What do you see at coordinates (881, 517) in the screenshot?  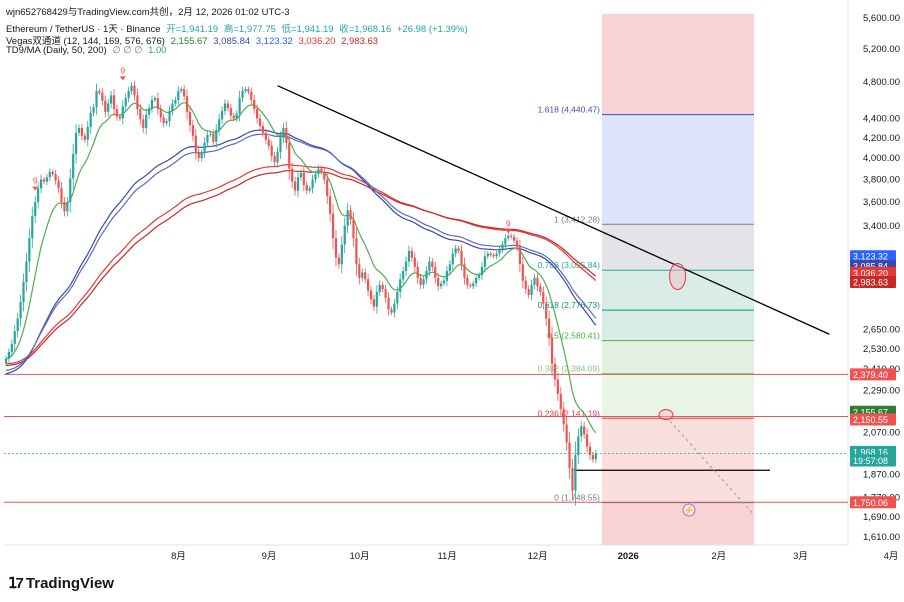 I see `price-axis-label: 1,690.00` at bounding box center [881, 517].